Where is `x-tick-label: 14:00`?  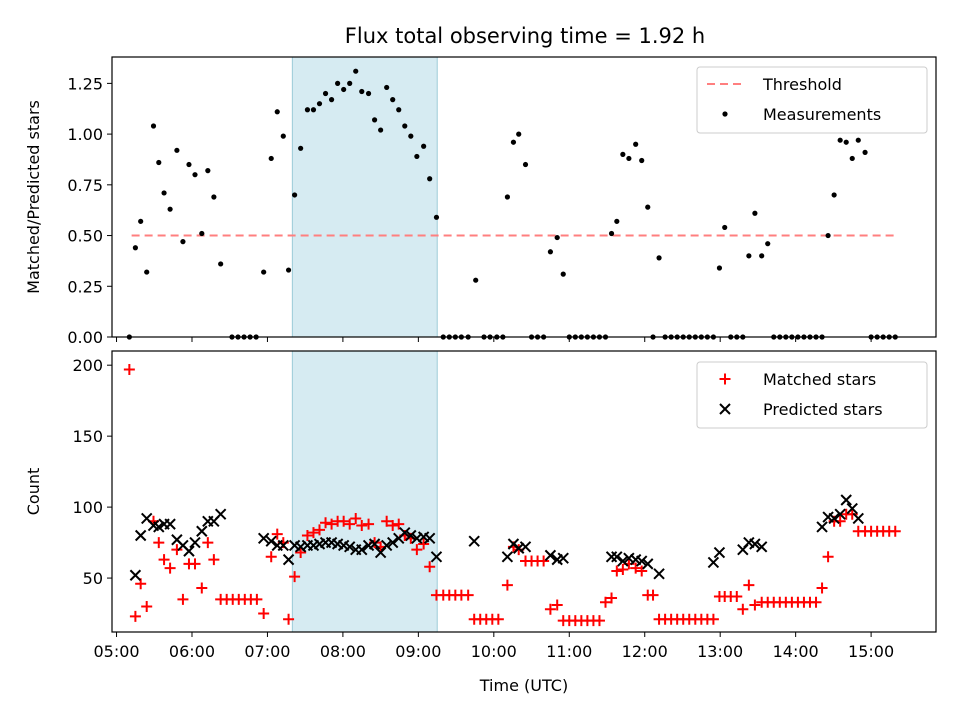
x-tick-label: 14:00 is located at coordinates (796, 651).